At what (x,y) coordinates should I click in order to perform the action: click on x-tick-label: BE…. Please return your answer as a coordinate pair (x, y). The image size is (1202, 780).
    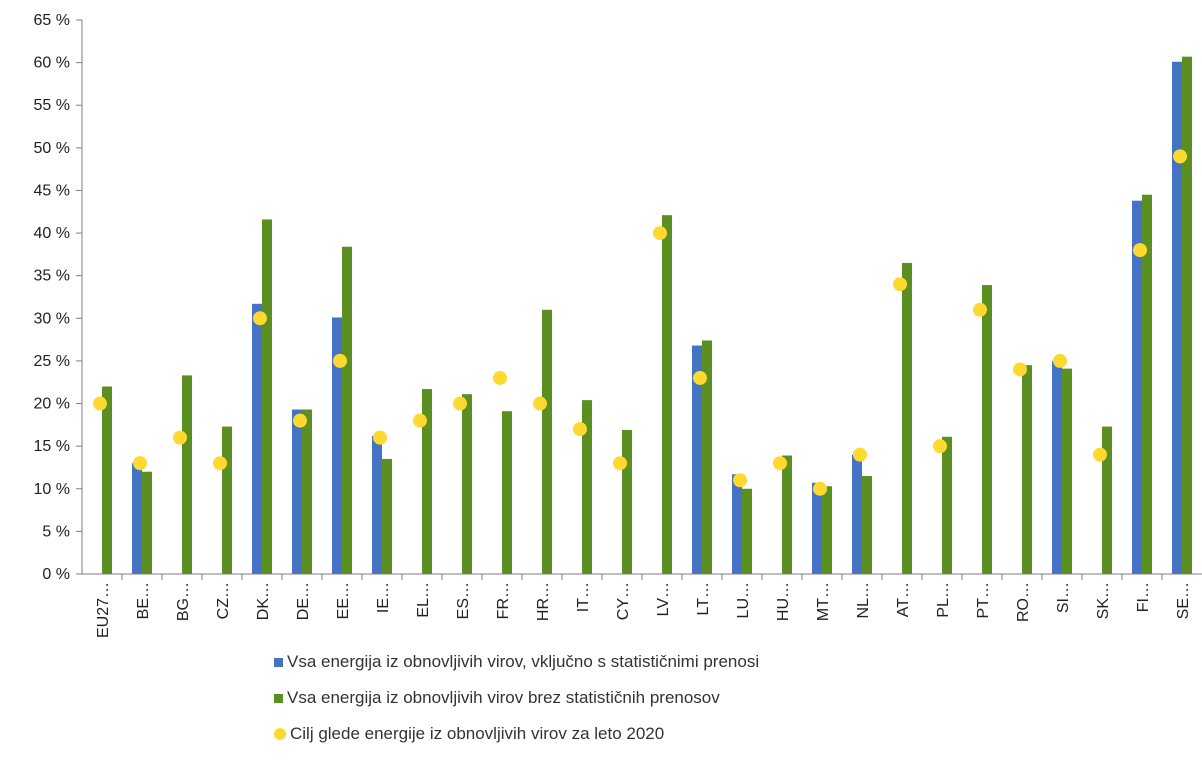
    Looking at the image, I should click on (143, 600).